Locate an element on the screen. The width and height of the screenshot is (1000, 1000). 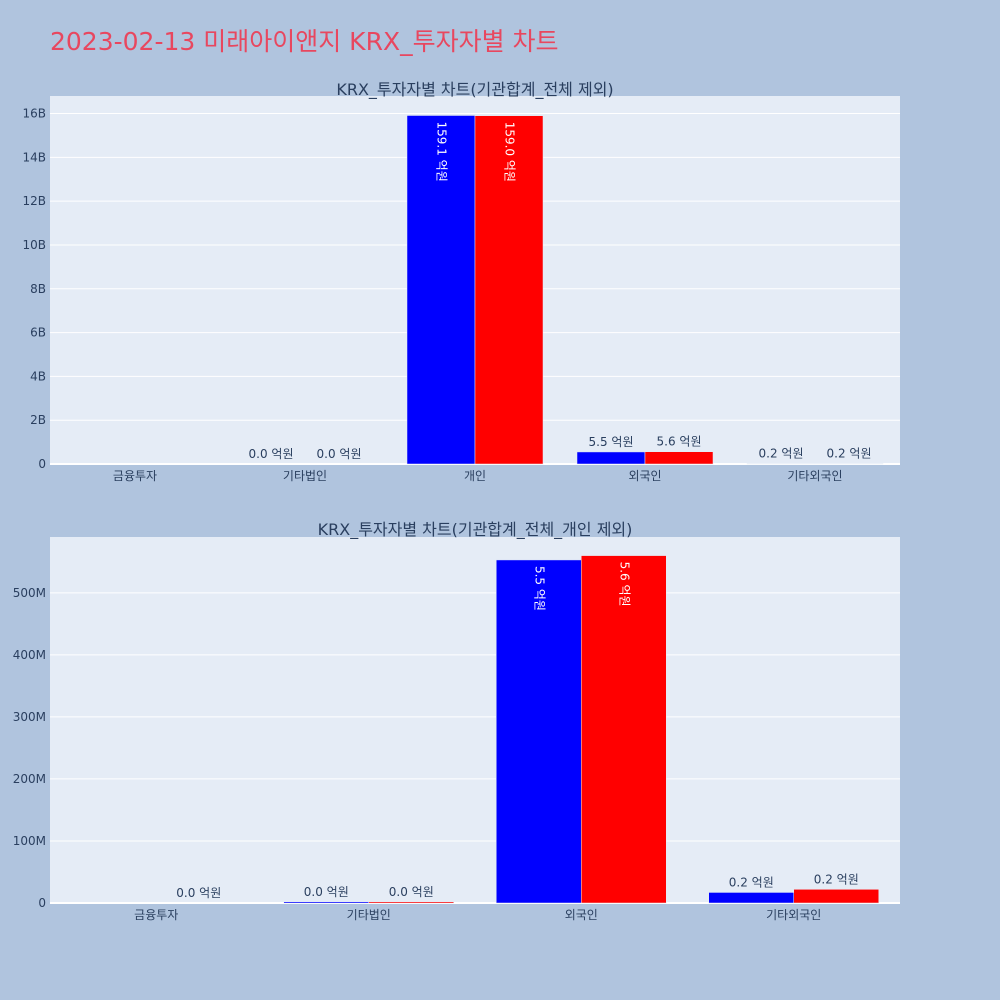
chart-title: KRX_투자자별 차트(기관합계_전체 제외) is located at coordinates (474, 90).